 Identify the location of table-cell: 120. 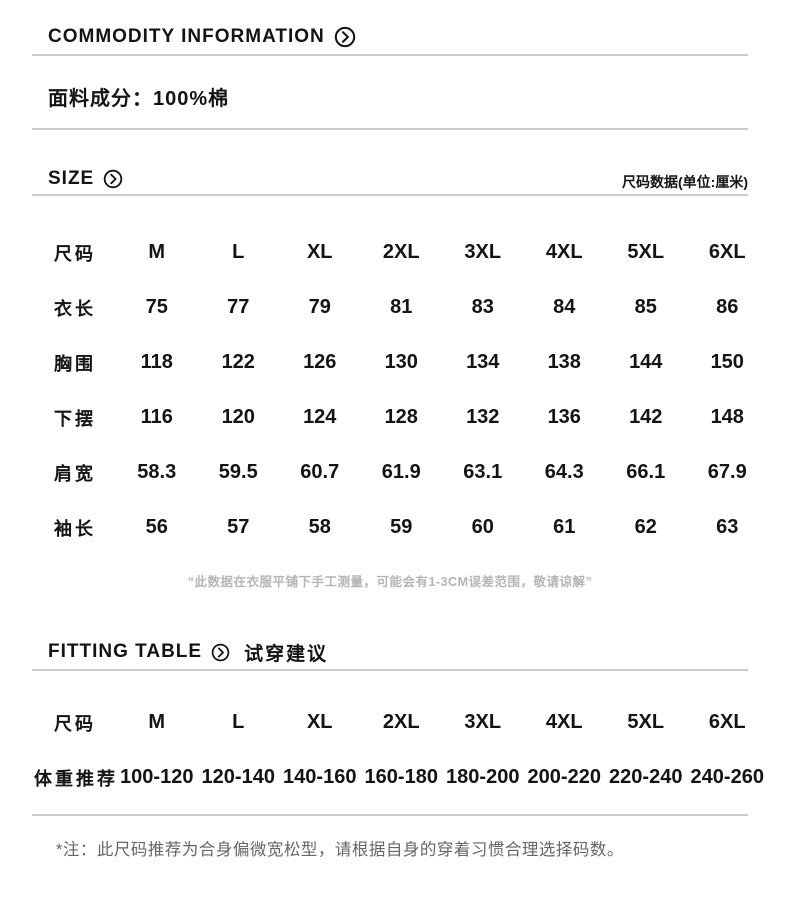
(238, 417).